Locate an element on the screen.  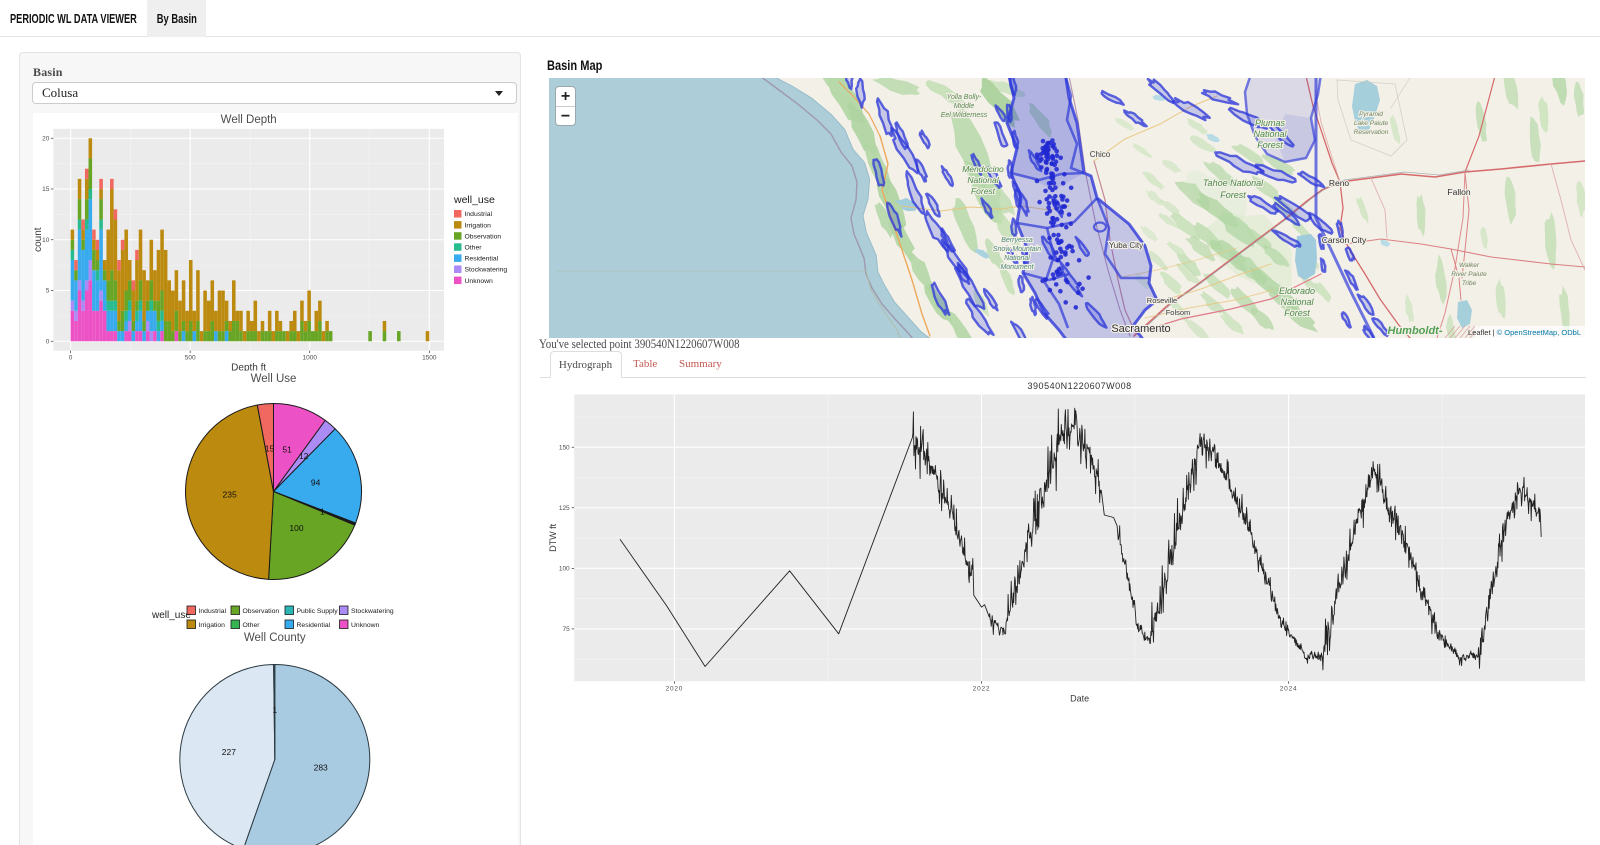
svg-text: 20 is located at coordinates (46, 138).